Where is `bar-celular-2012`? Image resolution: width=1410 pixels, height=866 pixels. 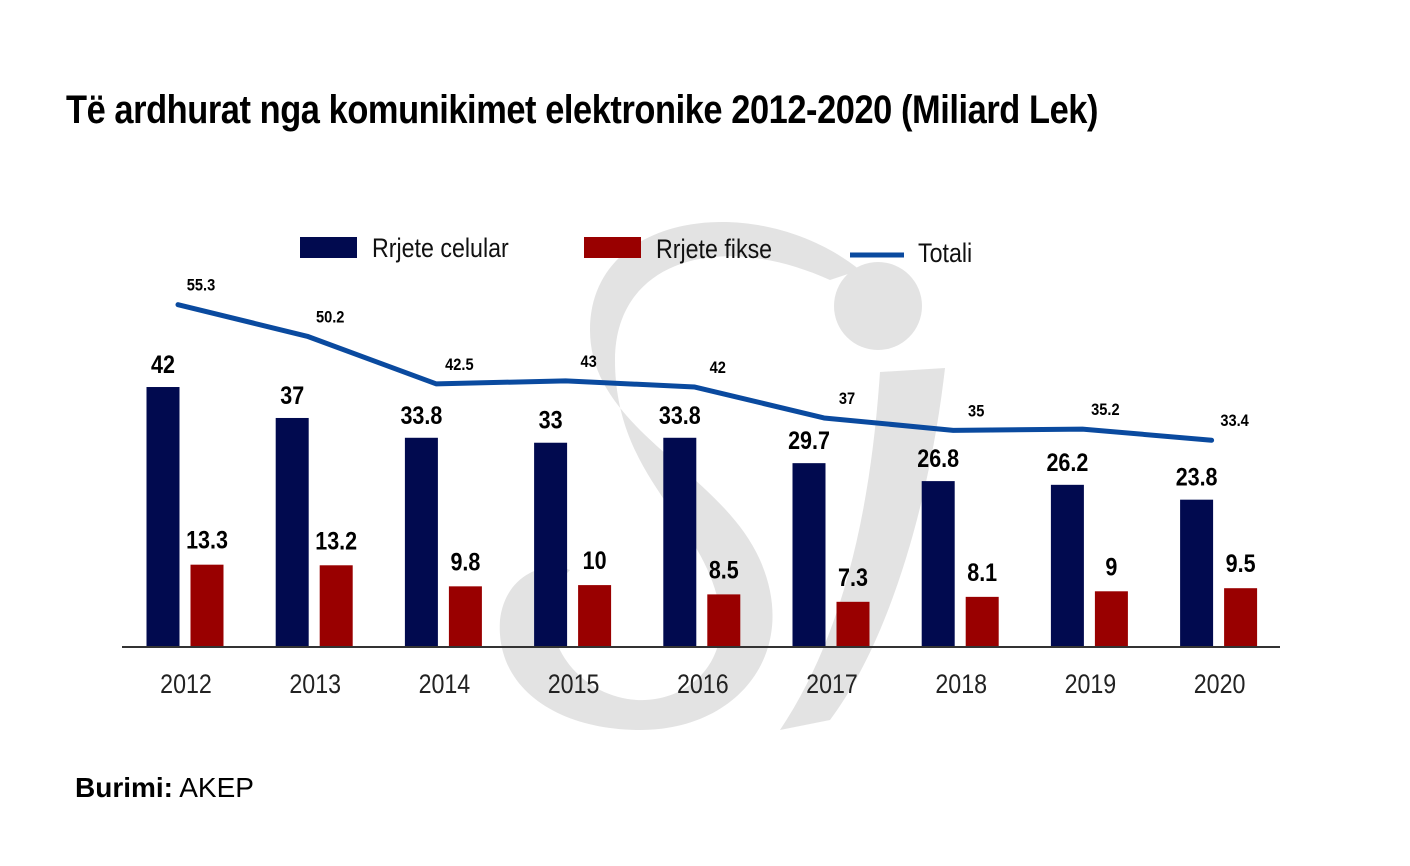
bar-celular-2012 is located at coordinates (163, 517).